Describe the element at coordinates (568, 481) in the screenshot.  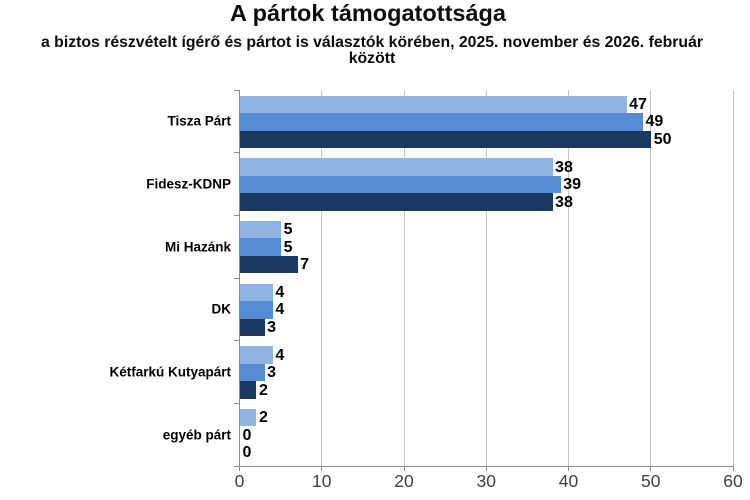
I see `value-axis-tick-label: 40` at that location.